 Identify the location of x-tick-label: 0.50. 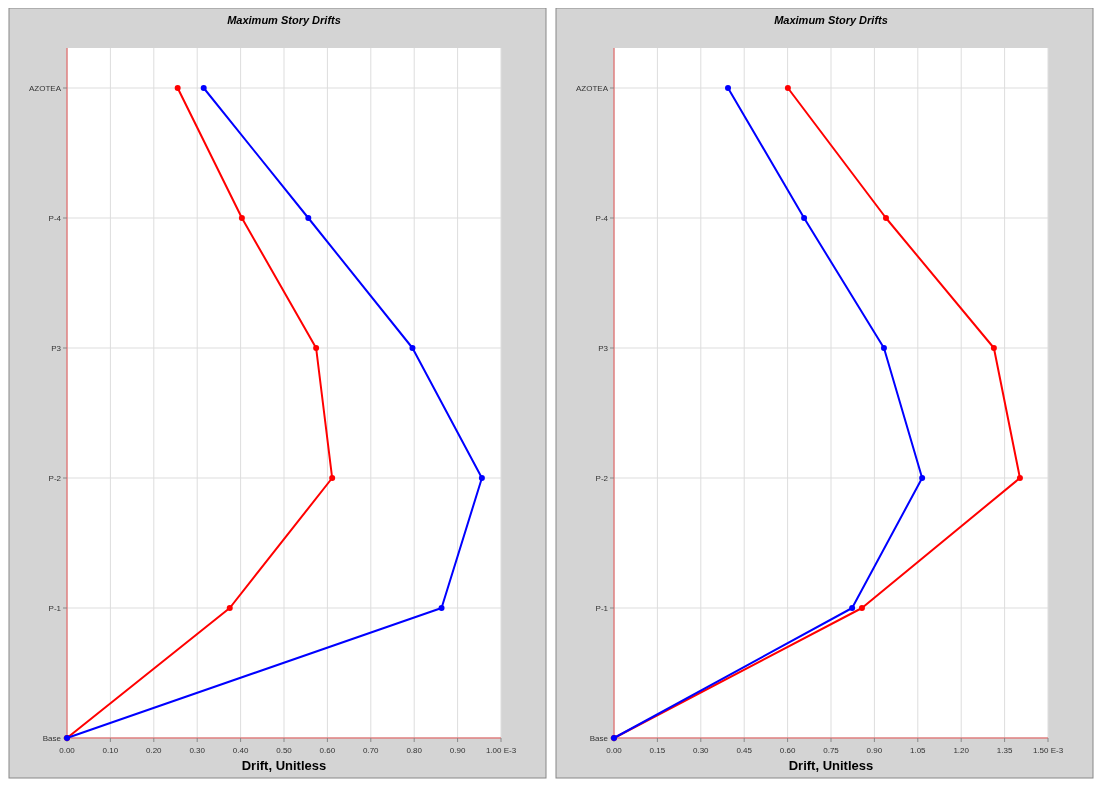
(284, 750).